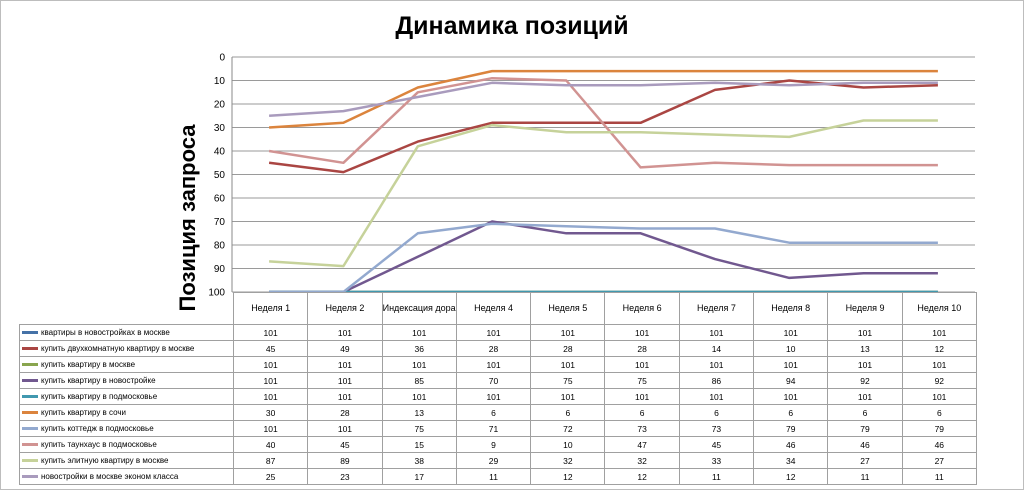 This screenshot has width=1024, height=490. Describe the element at coordinates (716, 308) in the screenshot. I see `x-tick-label: Неделя 7` at that location.